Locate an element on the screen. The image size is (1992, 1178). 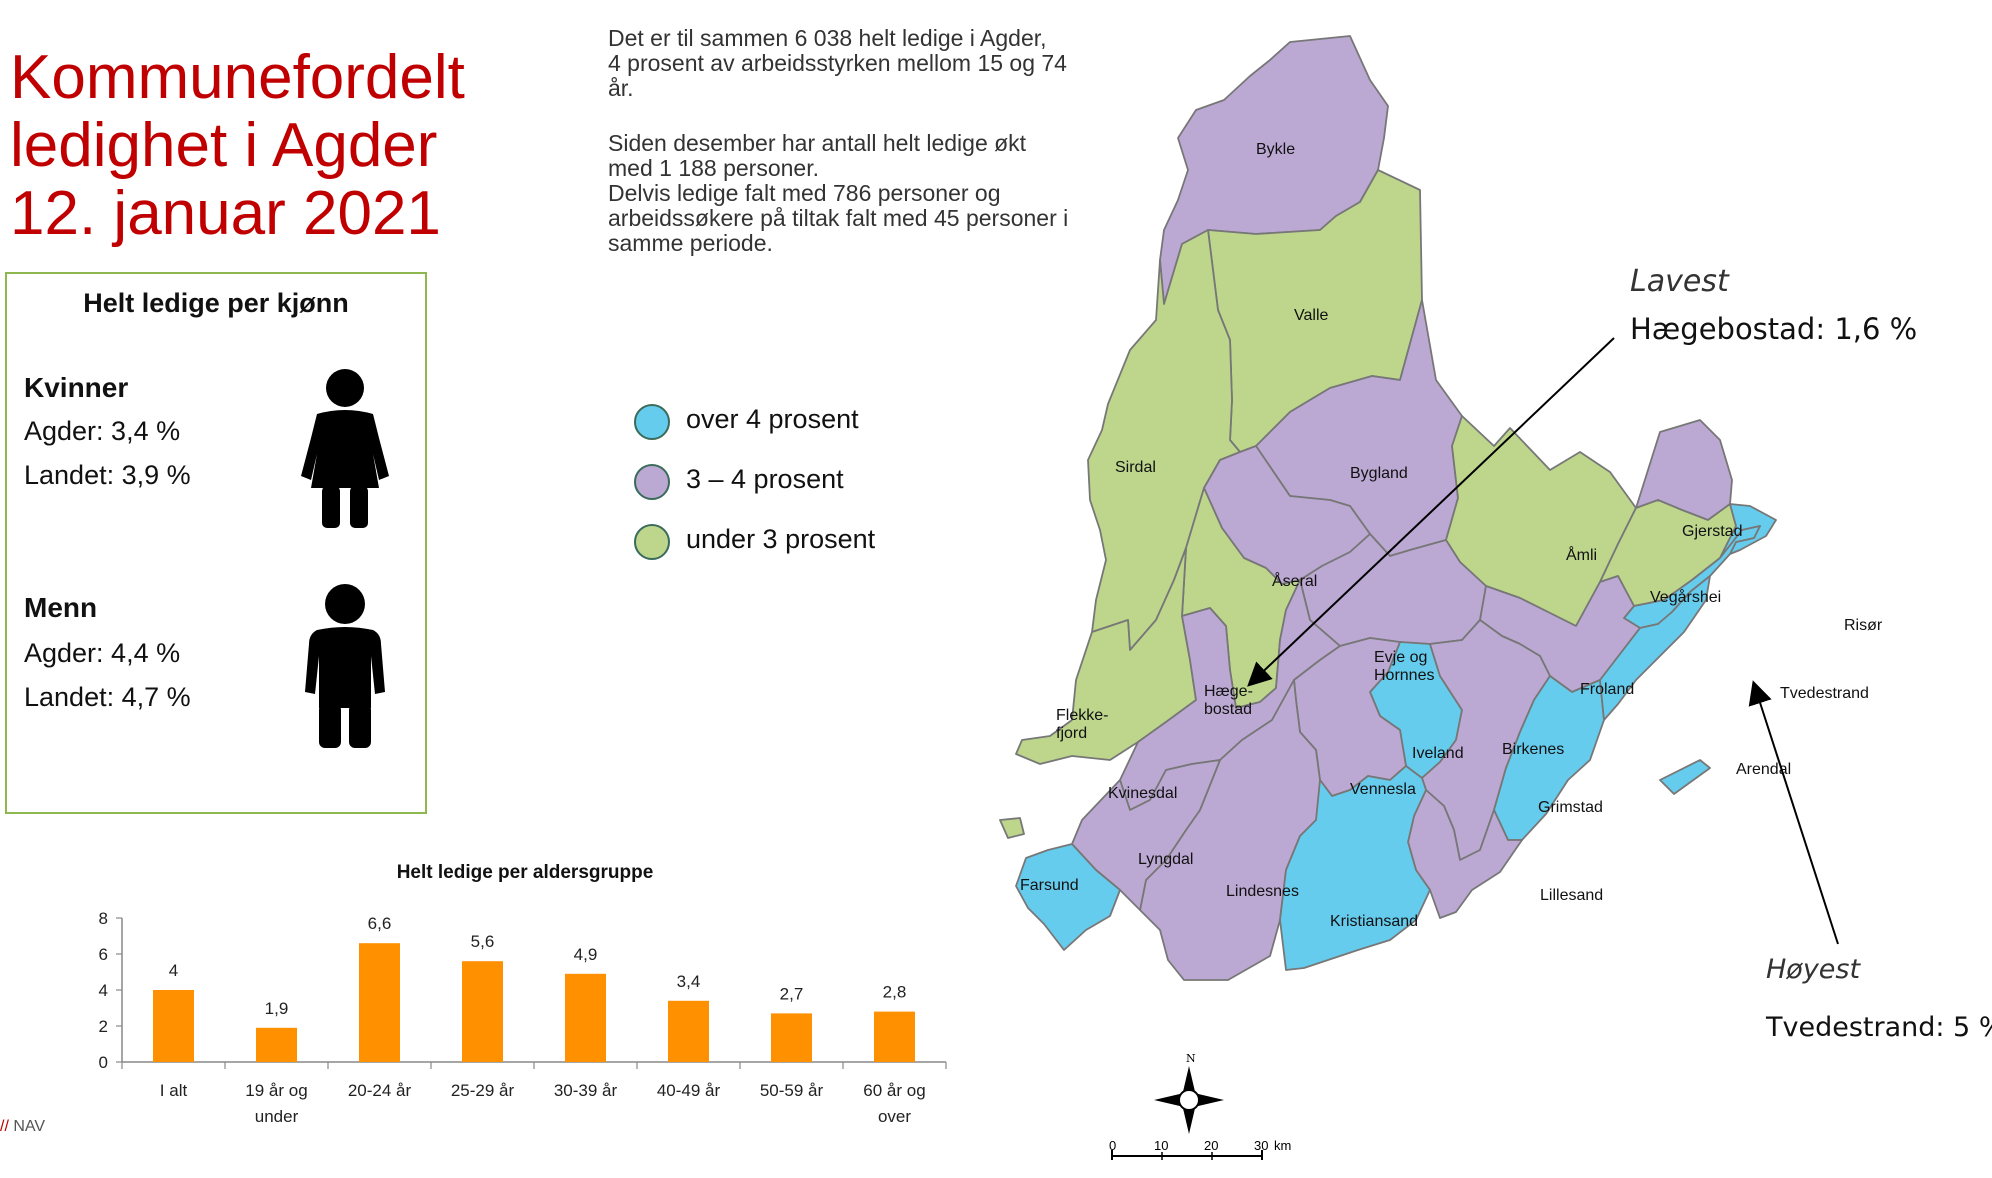
label-haegebostad-1: Hæge- is located at coordinates (1228, 691).